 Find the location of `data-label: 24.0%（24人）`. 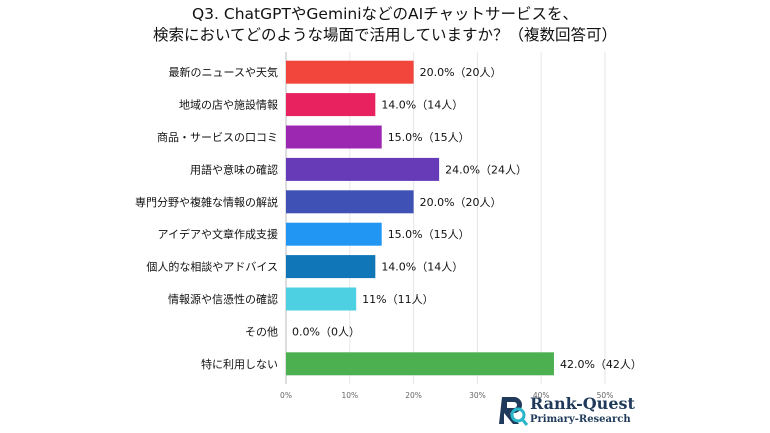

data-label: 24.0%（24人） is located at coordinates (486, 169).